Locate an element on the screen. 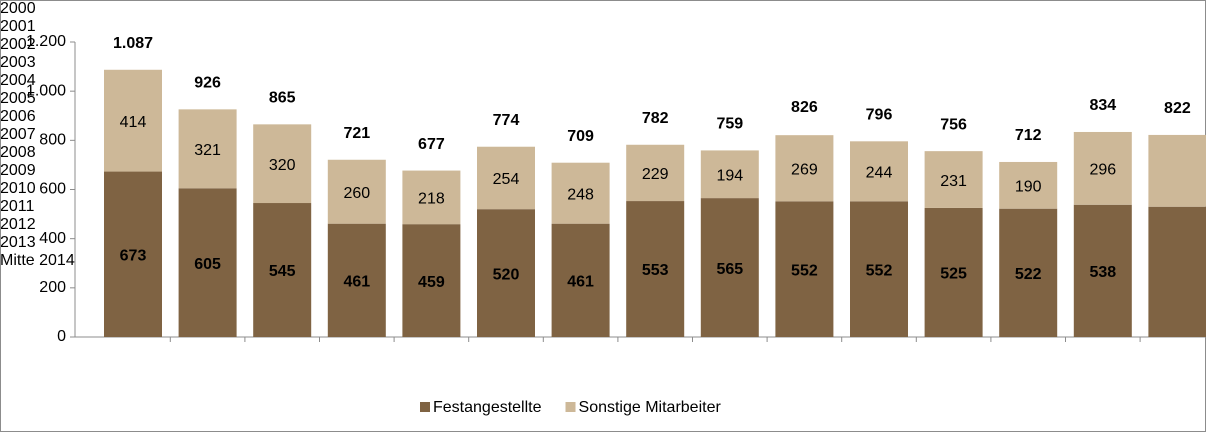 The height and width of the screenshot is (432, 1206). segment-label: 565 is located at coordinates (729, 269).